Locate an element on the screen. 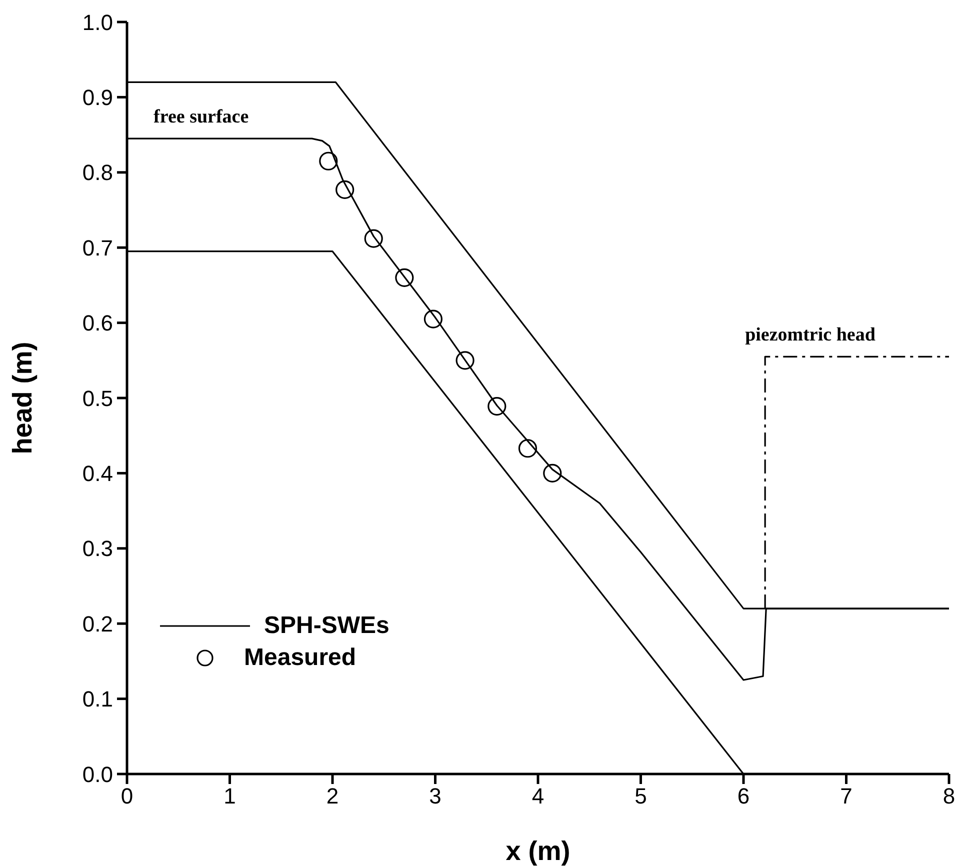  x-axis-title: x (m) is located at coordinates (538, 851).